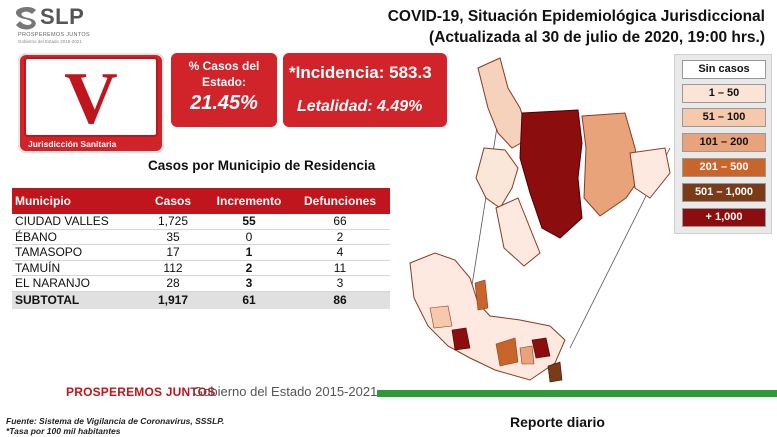 The height and width of the screenshot is (437, 777). I want to click on footer-divider, so click(577, 393).